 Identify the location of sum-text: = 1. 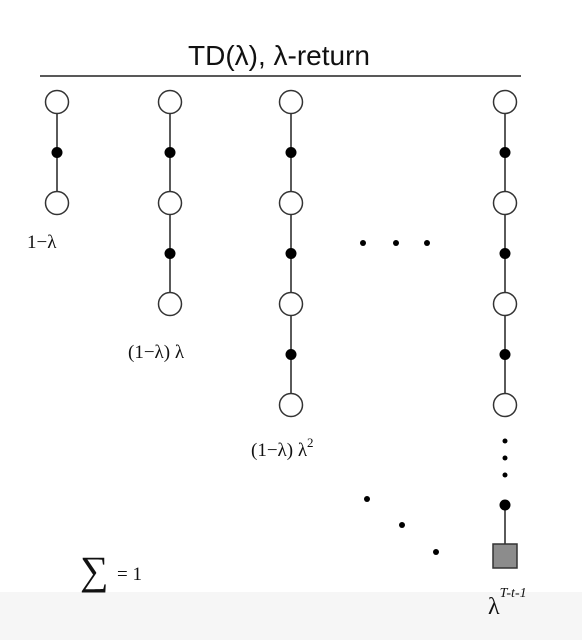
(129, 574).